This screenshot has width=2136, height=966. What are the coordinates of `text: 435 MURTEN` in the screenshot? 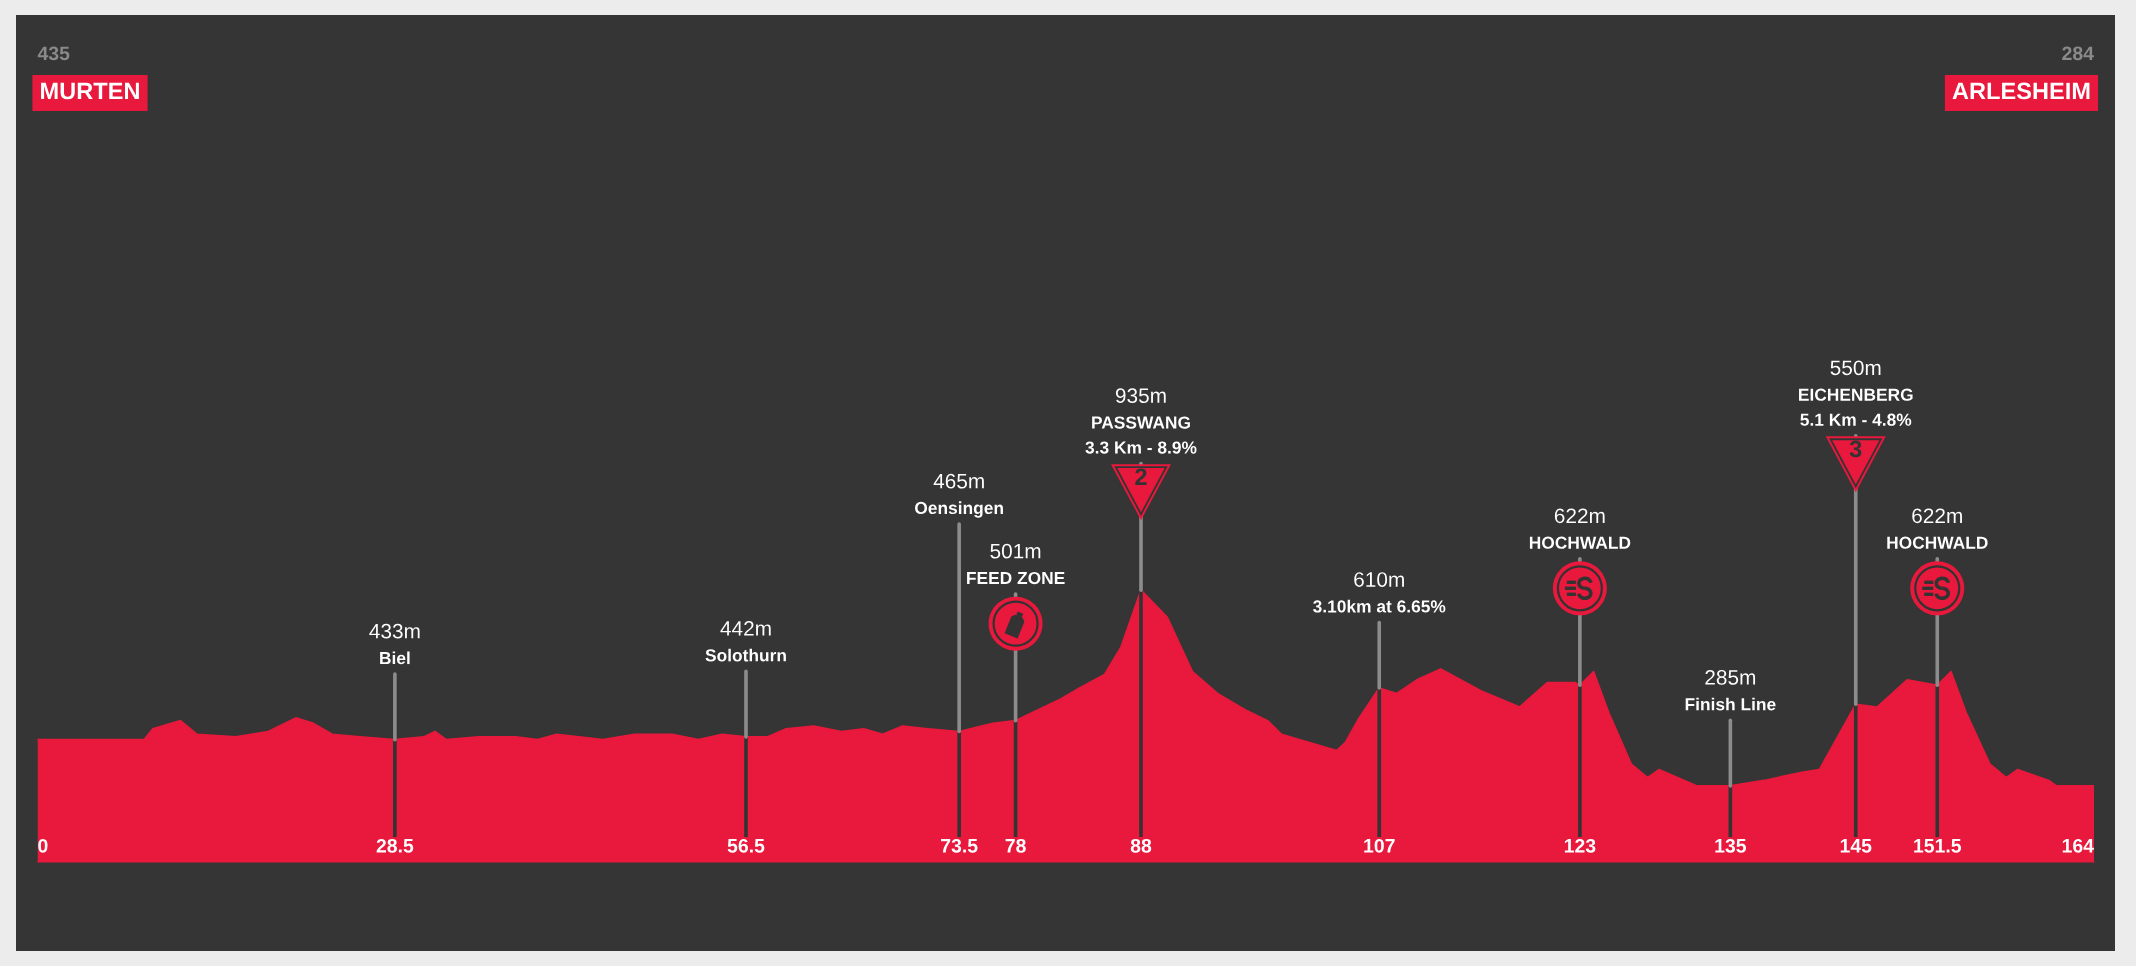 It's located at (88, 73).